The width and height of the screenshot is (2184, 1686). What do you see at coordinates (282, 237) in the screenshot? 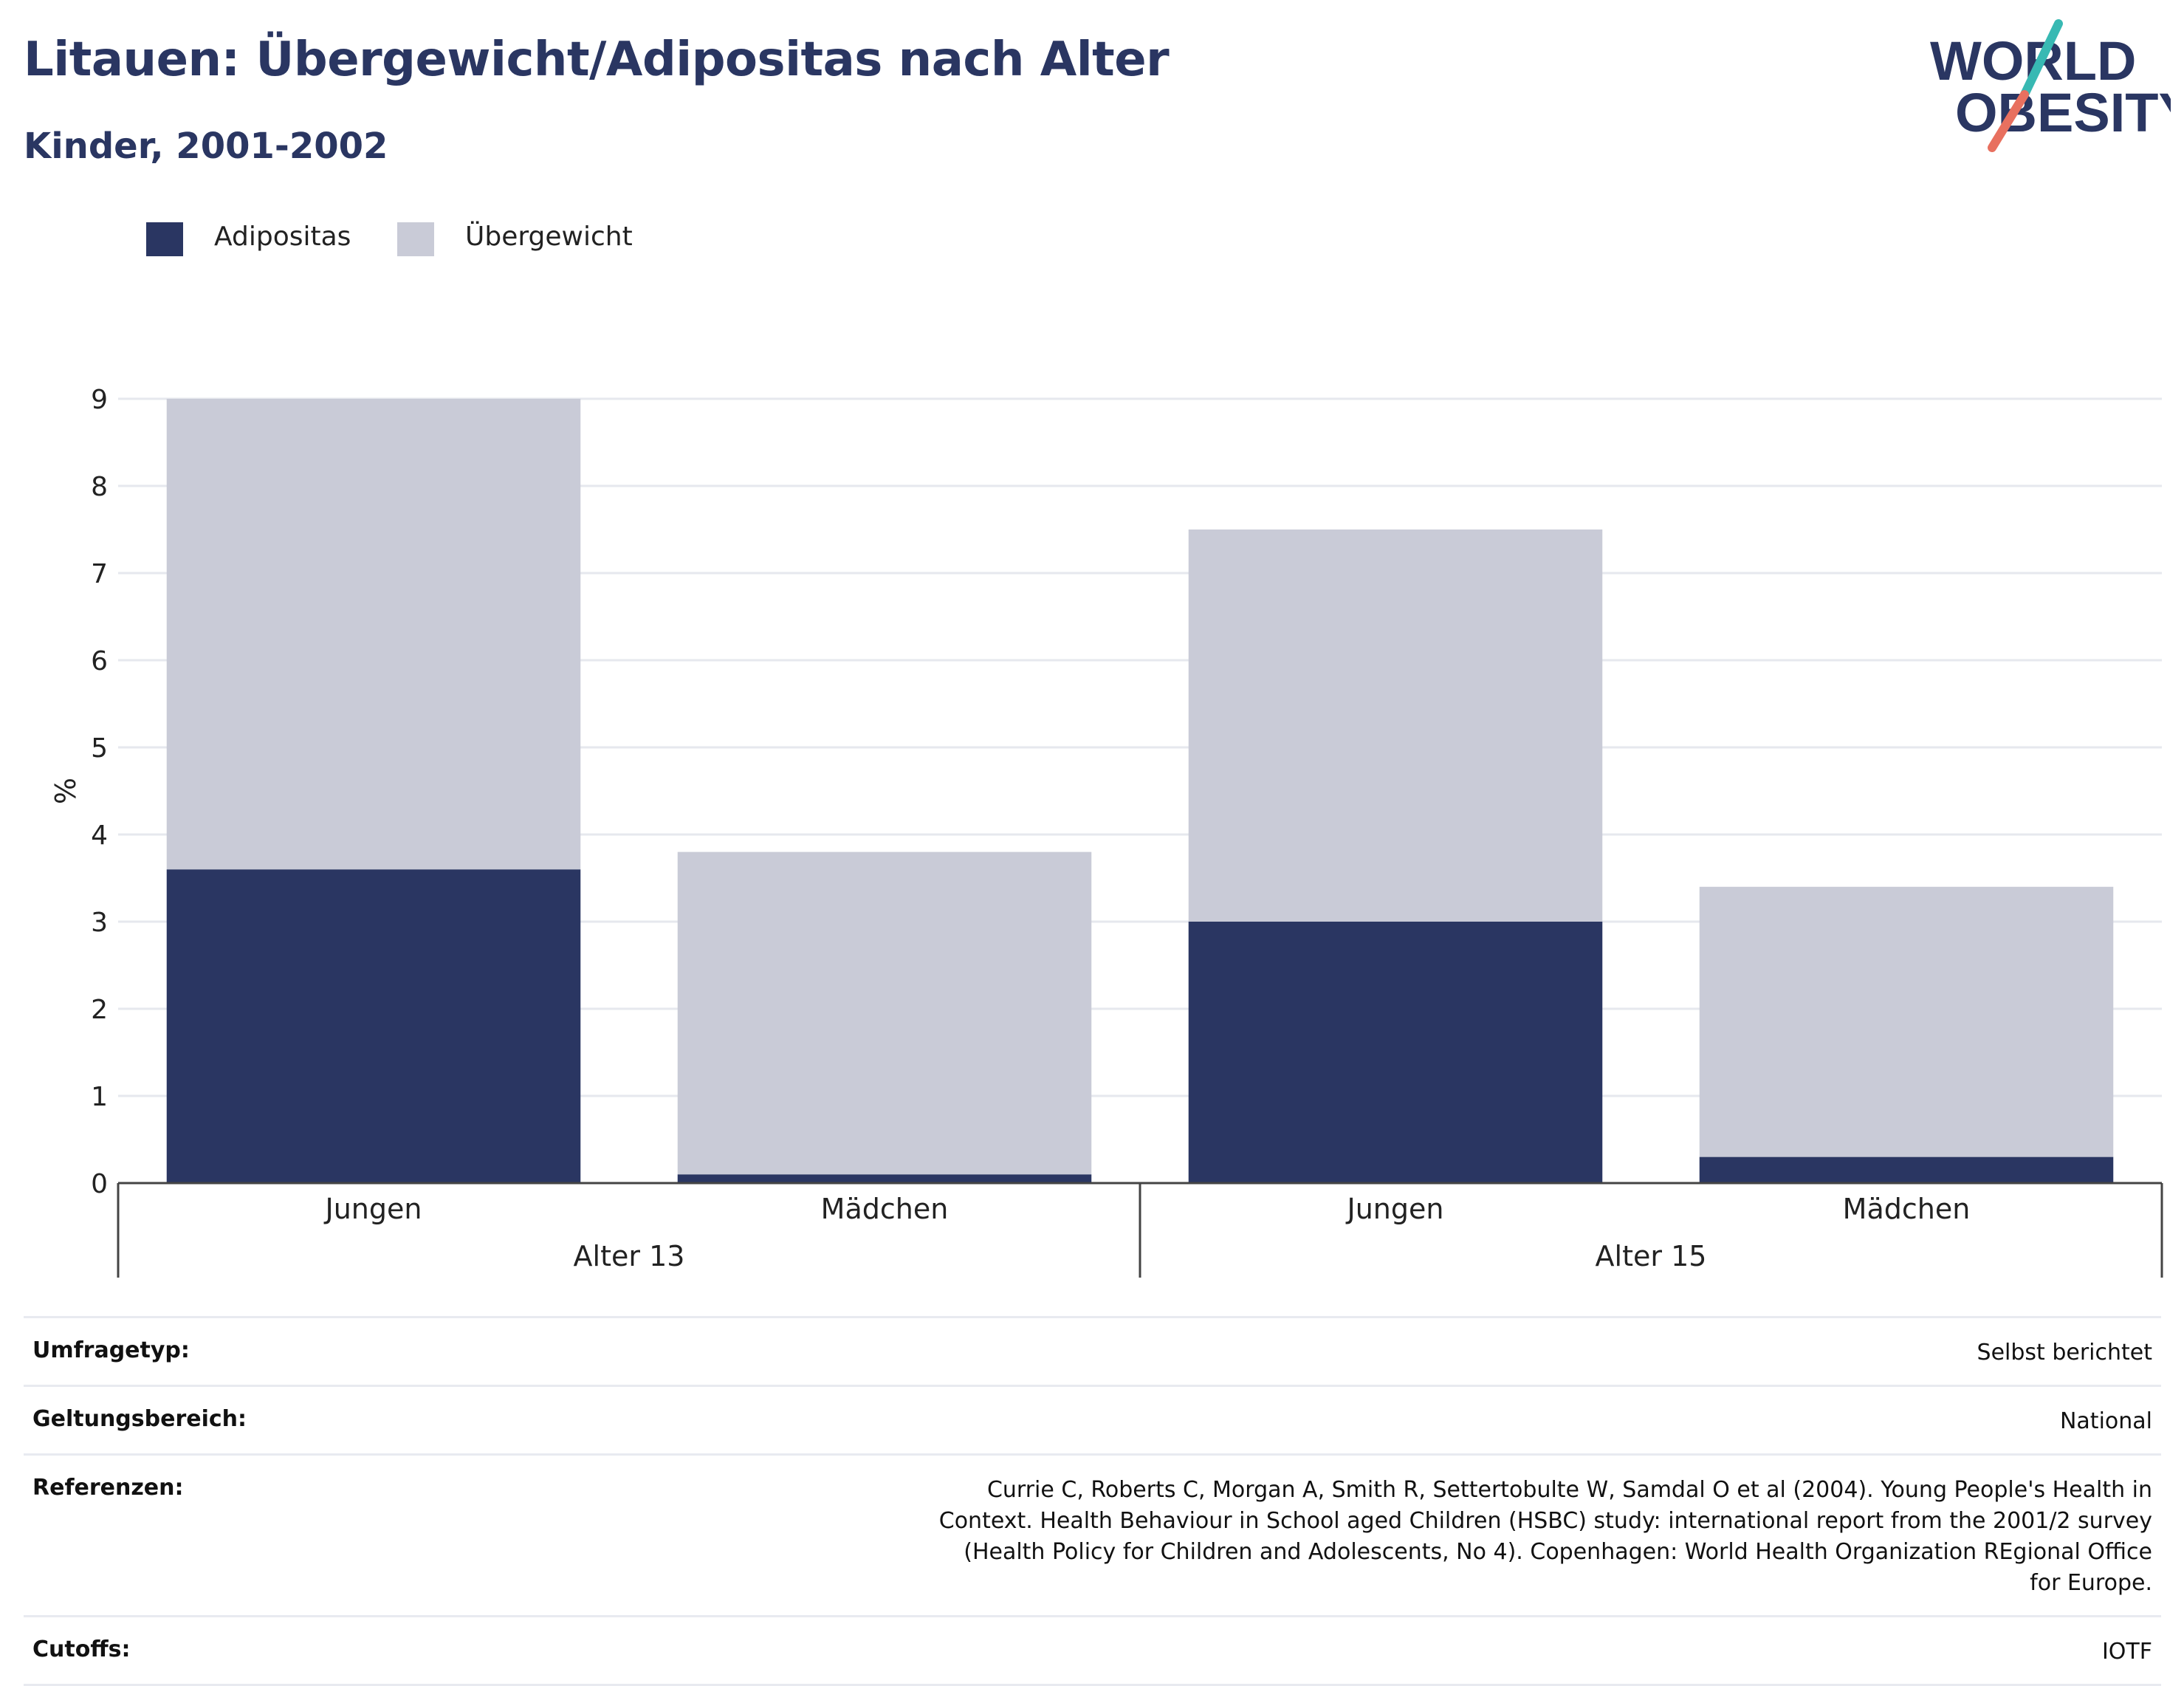
I see `legend-label-adipositas: Adipositas` at bounding box center [282, 237].